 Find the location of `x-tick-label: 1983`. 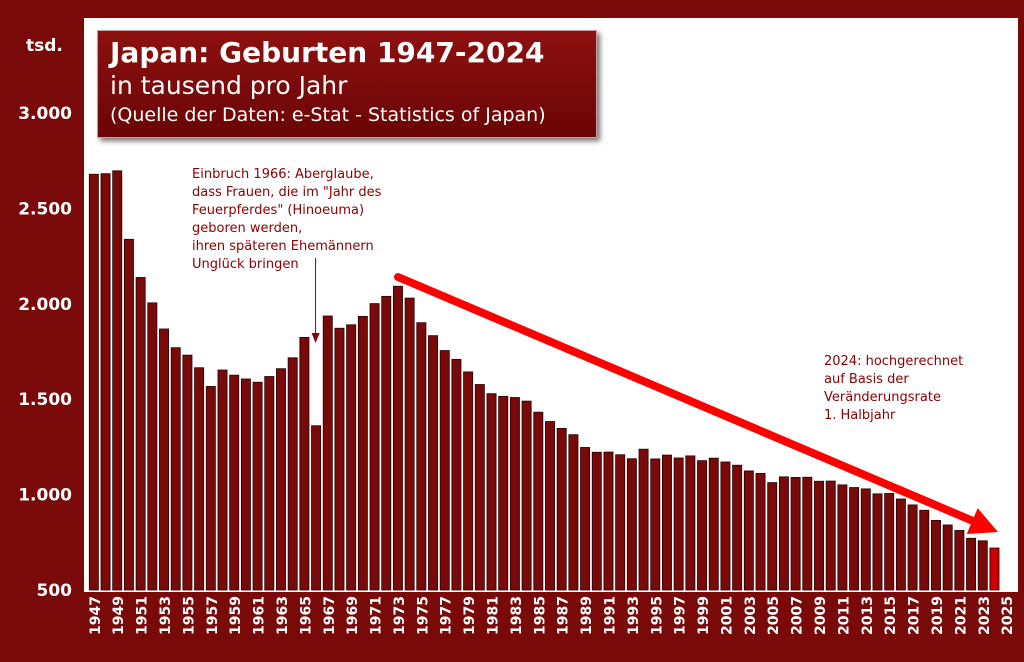

x-tick-label: 1983 is located at coordinates (517, 615).